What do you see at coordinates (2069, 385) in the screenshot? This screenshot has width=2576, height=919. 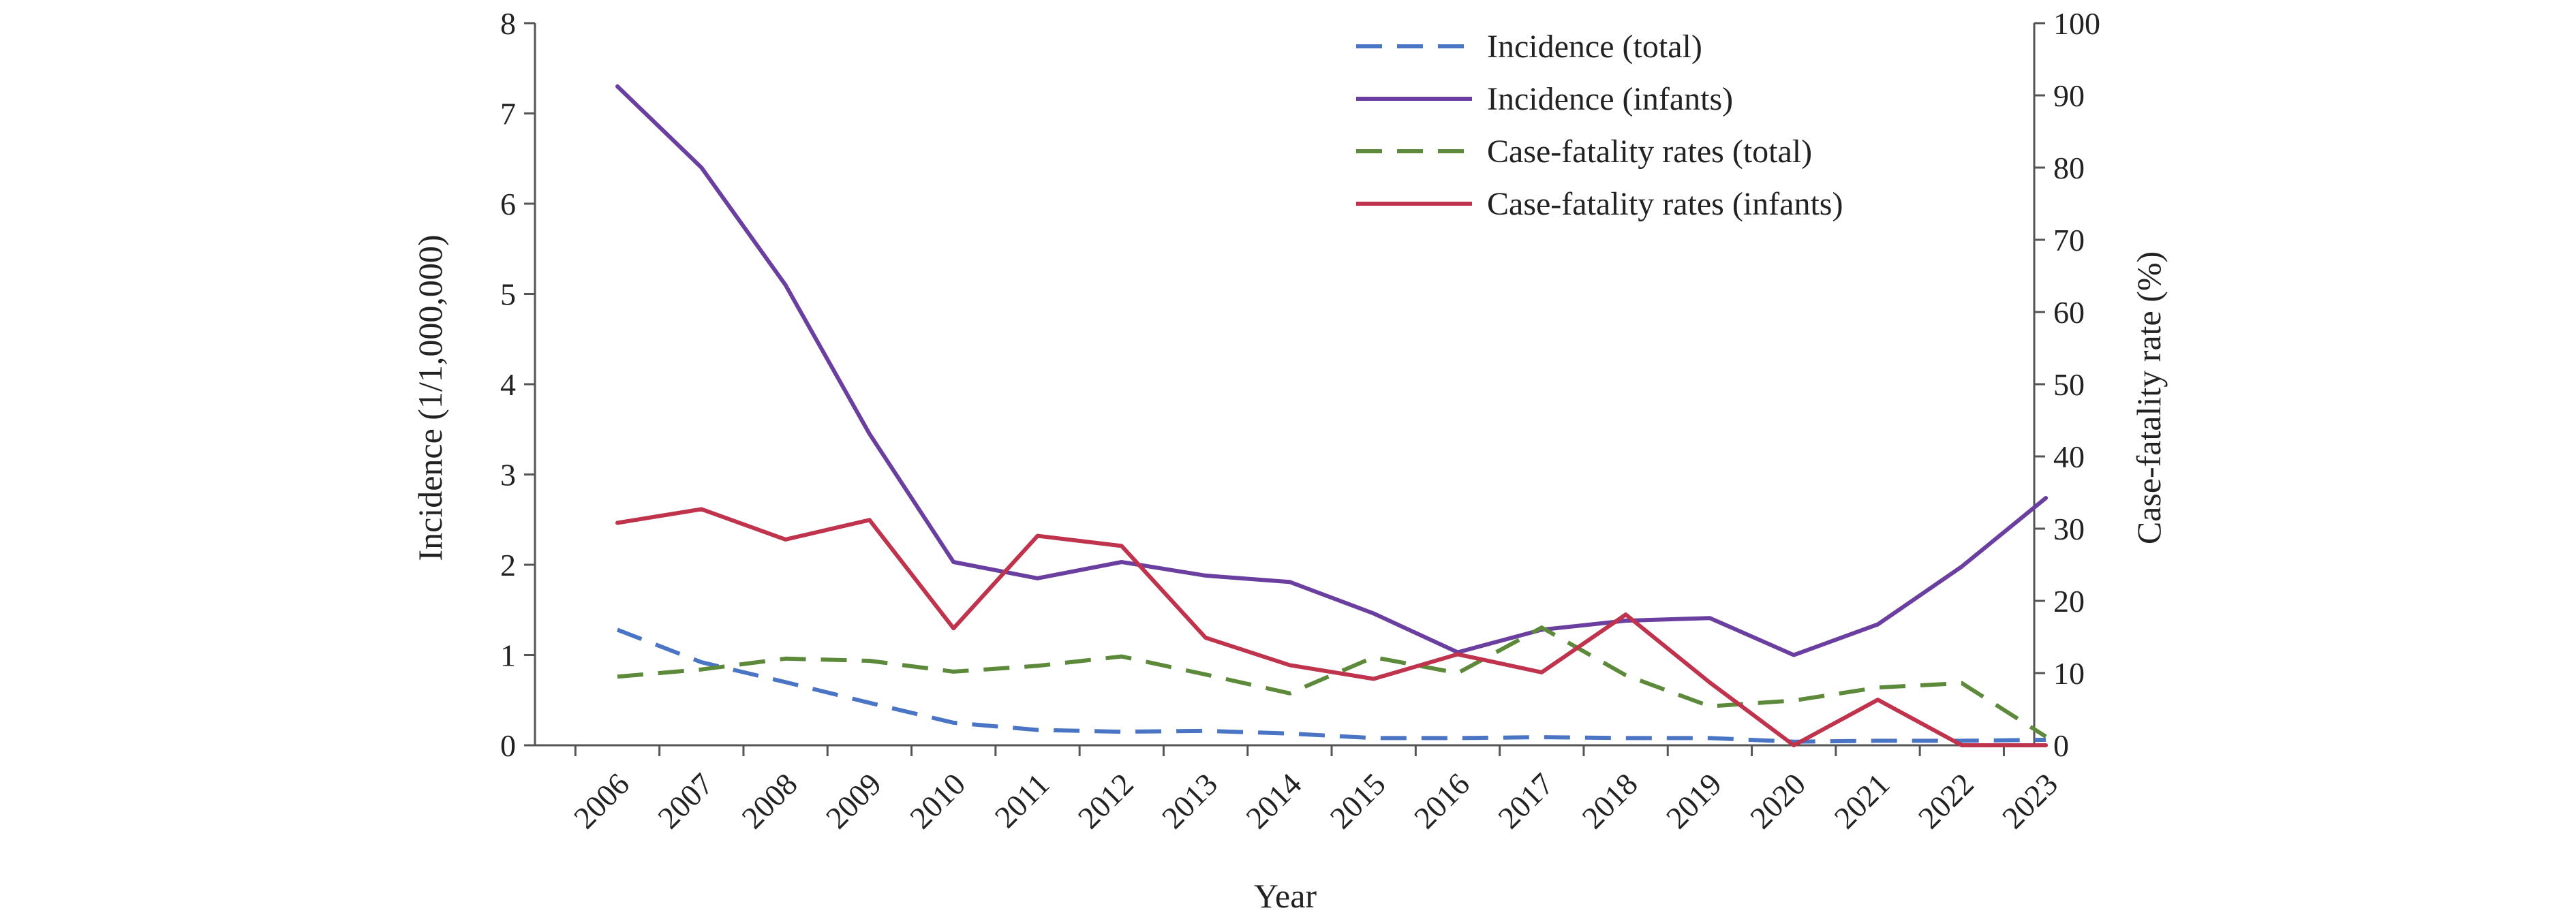 I see `y-right-tick-label: 50` at bounding box center [2069, 385].